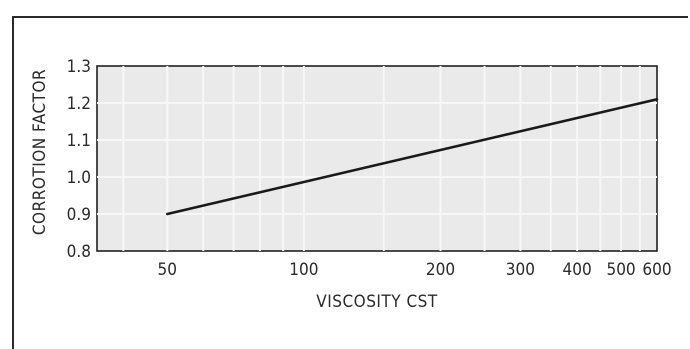 This screenshot has width=690, height=349. Describe the element at coordinates (79, 159) in the screenshot. I see `y-tick-labels: 0.8 0.9 1.0 1.1 1.2 1.3` at that location.